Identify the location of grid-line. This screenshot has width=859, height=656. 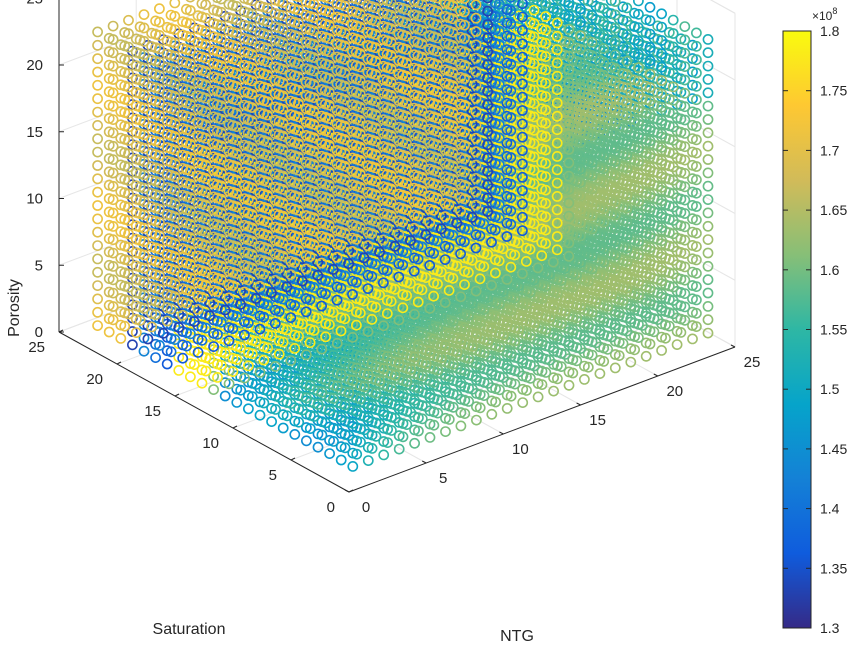
(662, 40).